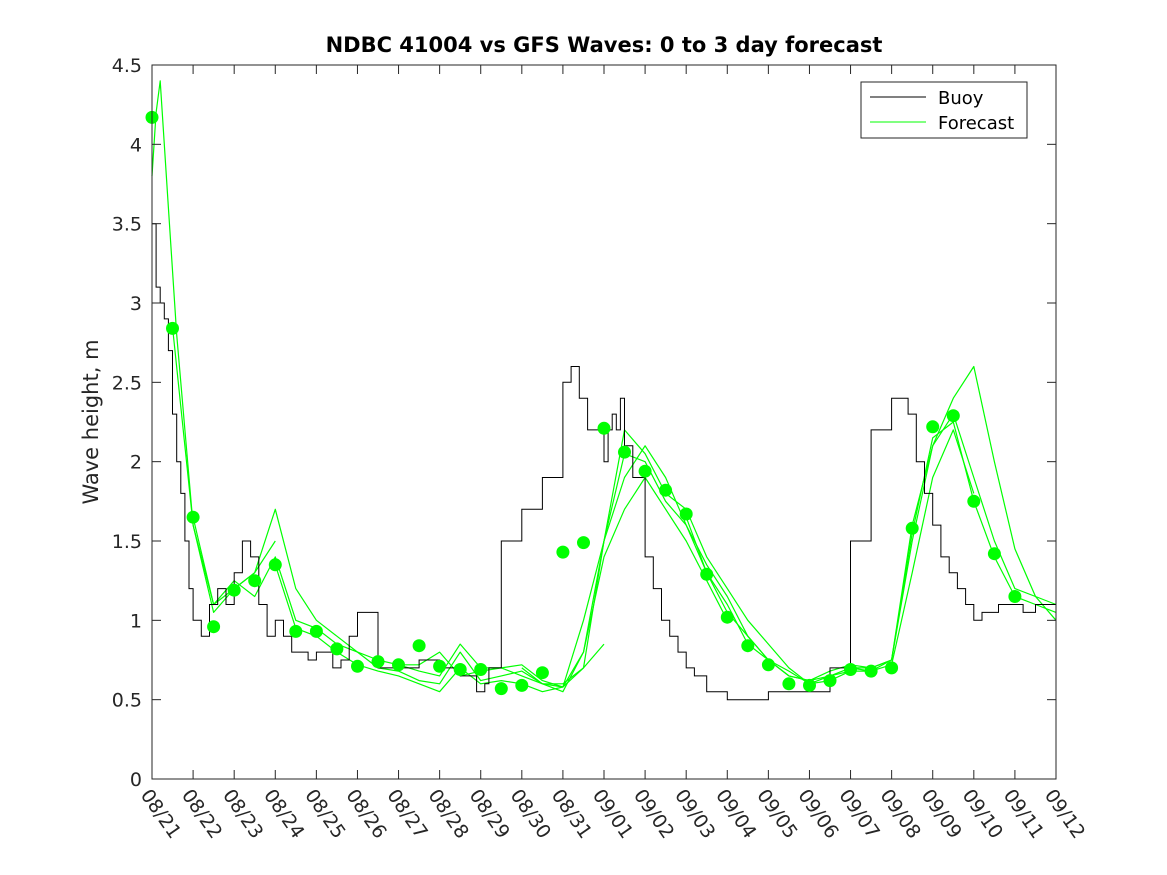 This screenshot has height=875, width=1167. Describe the element at coordinates (127, 225) in the screenshot. I see `y-tick-label: 3.5` at that location.